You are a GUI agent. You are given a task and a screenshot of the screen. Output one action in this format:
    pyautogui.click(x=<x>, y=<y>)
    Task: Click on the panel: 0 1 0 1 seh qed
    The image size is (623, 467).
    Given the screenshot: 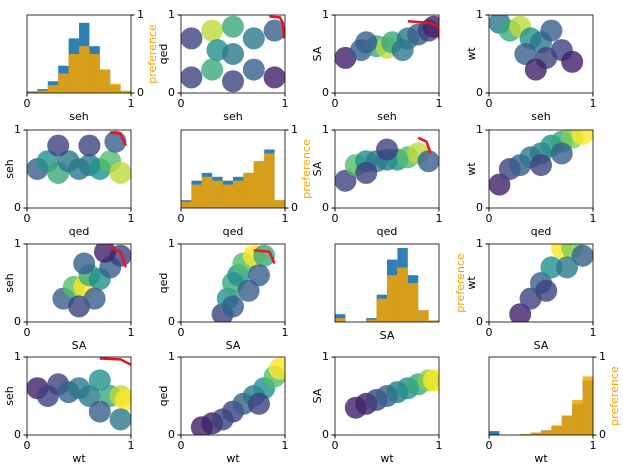 What is the action you would take?
    pyautogui.click(x=223, y=65)
    